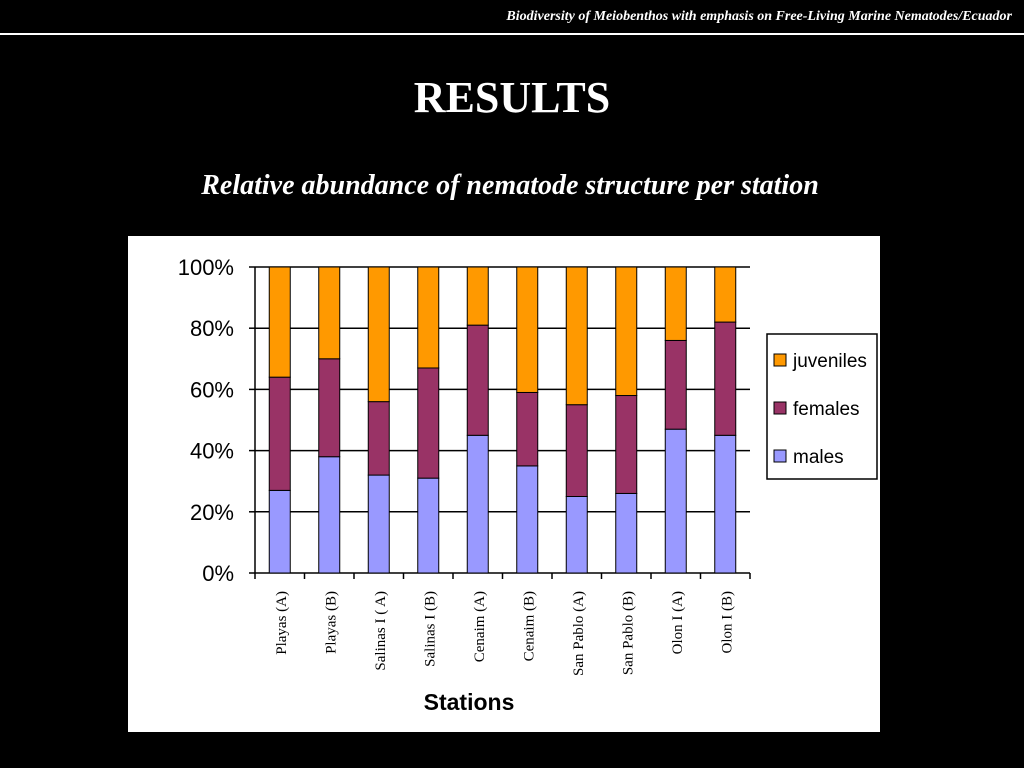 The width and height of the screenshot is (1024, 768). I want to click on x-tick-label: Playas (B), so click(331, 622).